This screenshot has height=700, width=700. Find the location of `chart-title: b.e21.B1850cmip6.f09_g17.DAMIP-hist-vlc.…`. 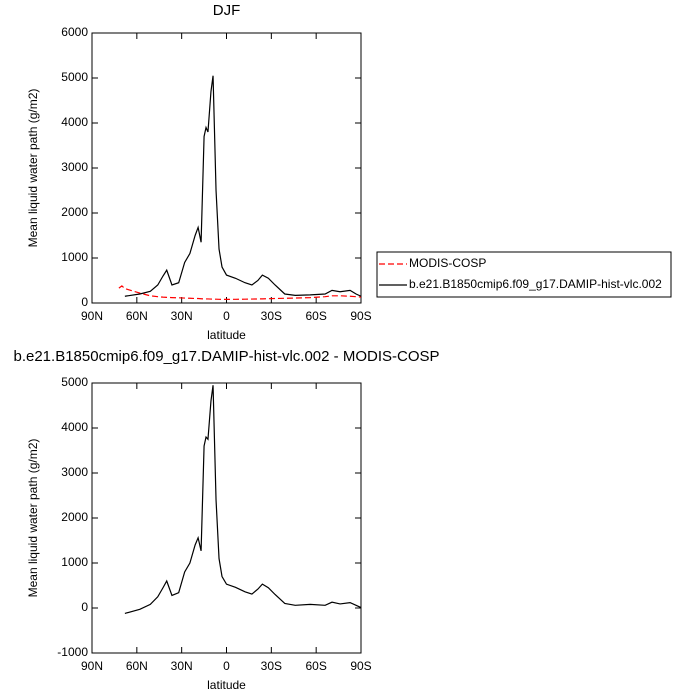

chart-title: b.e21.B1850cmip6.f09_g17.DAMIP-hist-vlc.… is located at coordinates (226, 356).